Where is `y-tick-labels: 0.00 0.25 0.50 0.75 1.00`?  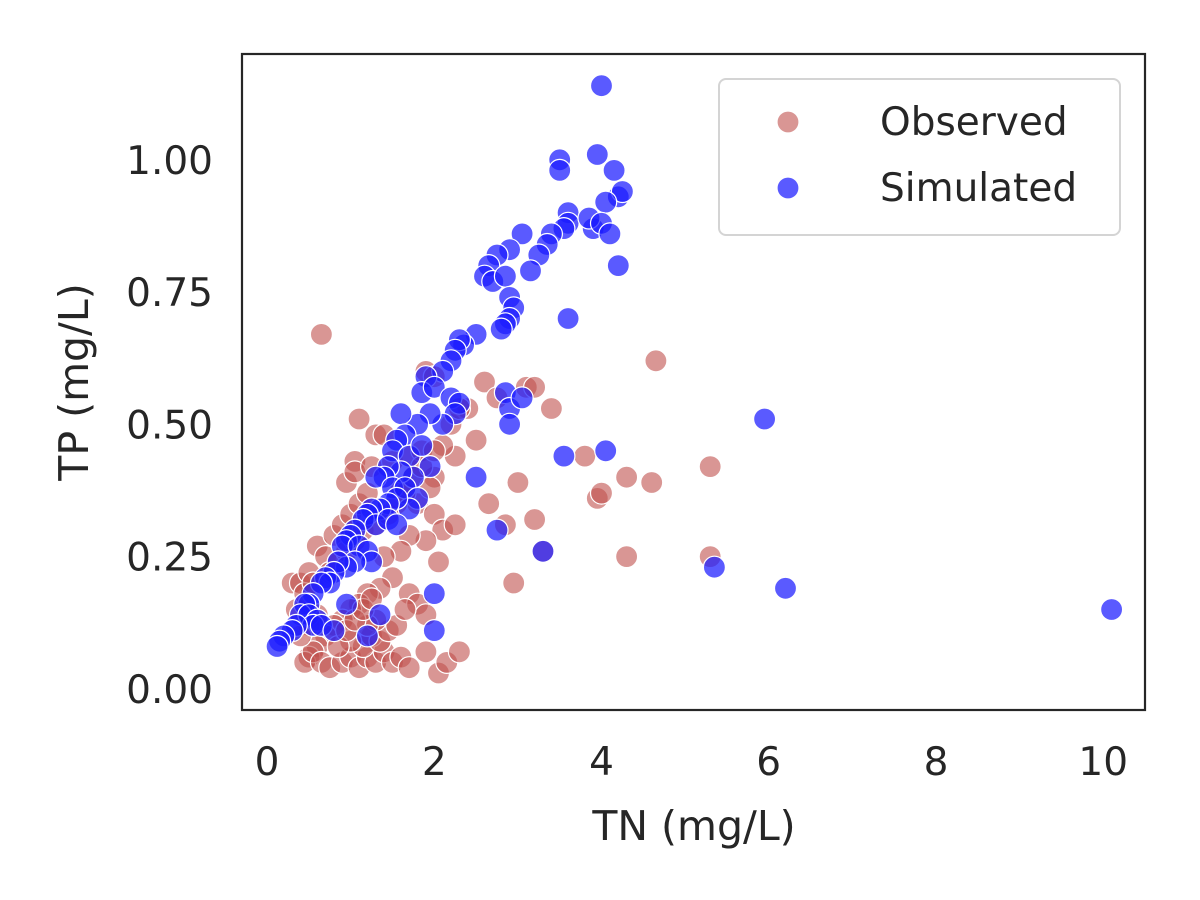 y-tick-labels: 0.00 0.25 0.50 0.75 1.00 is located at coordinates (169, 426).